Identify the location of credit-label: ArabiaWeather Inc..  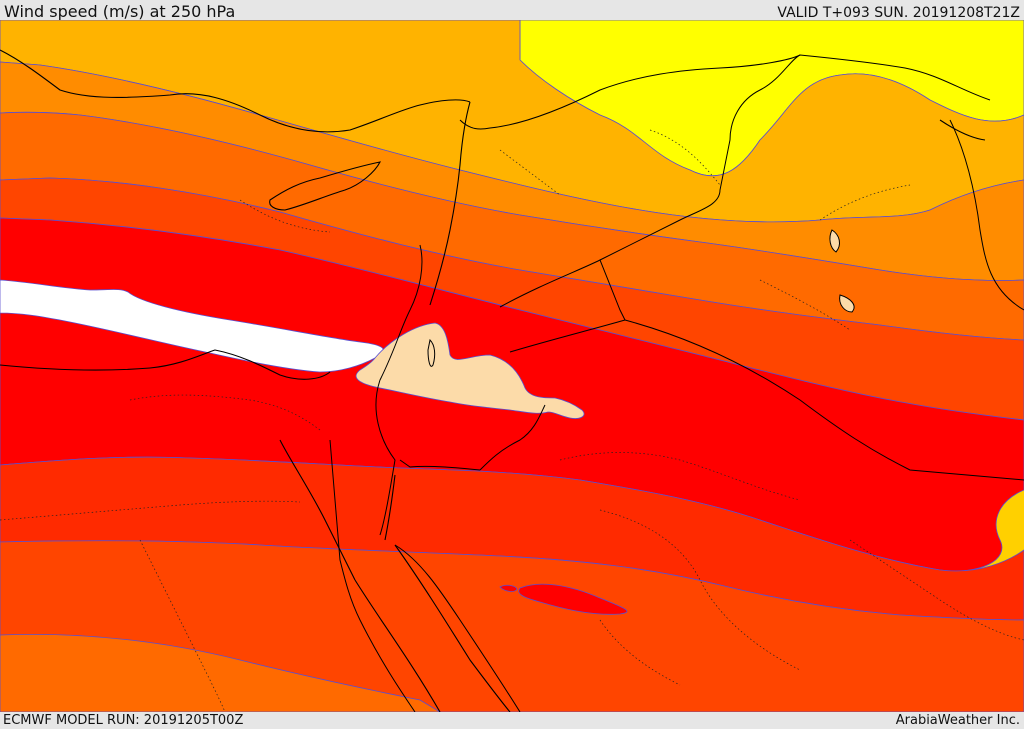
(957, 720).